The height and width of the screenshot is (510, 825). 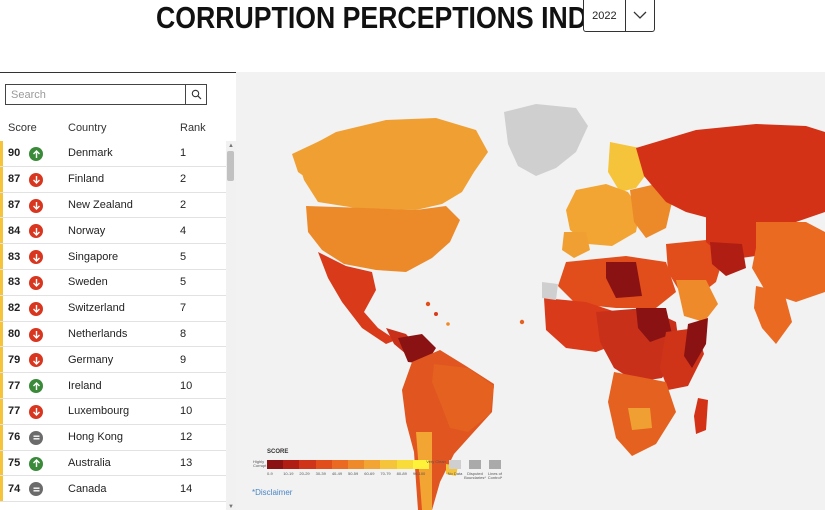 I want to click on map-madagascar, so click(x=701, y=416).